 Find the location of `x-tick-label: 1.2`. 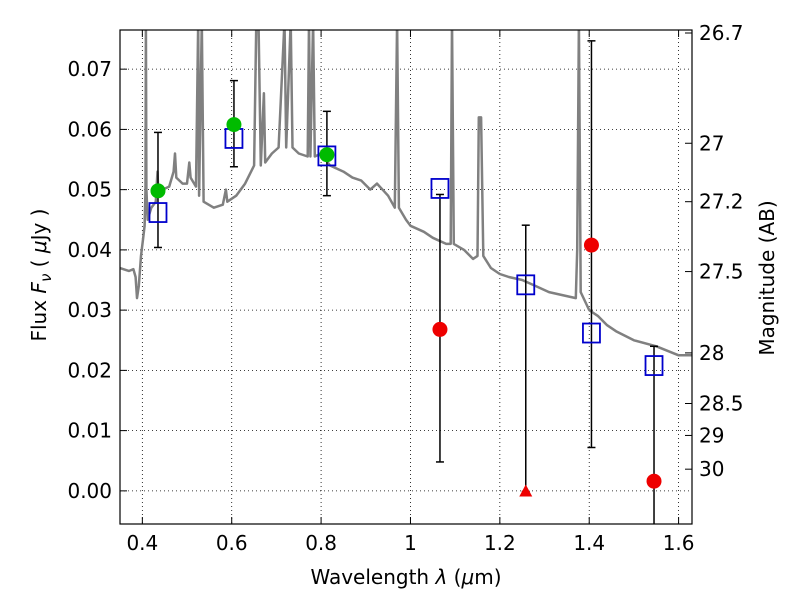

x-tick-label: 1.2 is located at coordinates (500, 543).